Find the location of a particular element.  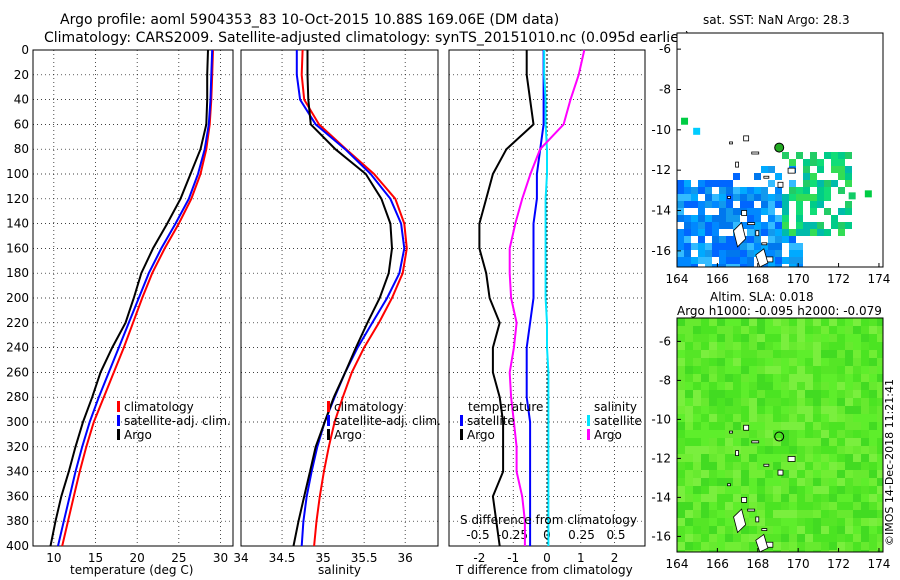

lon-tick-label: 168 is located at coordinates (757, 279).